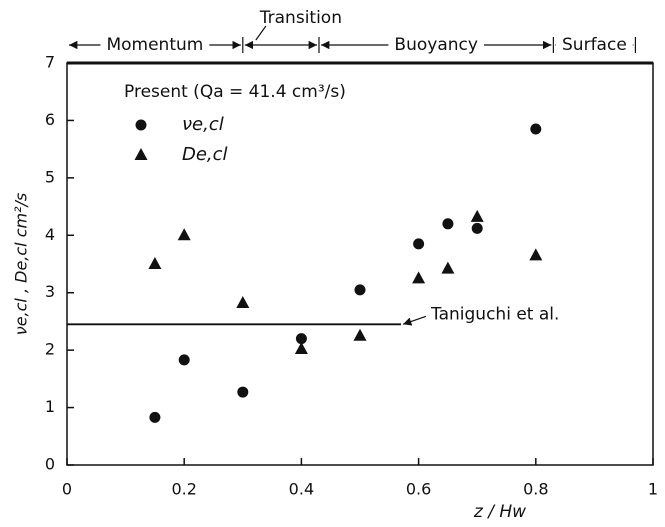  What do you see at coordinates (50, 119) in the screenshot?
I see `y-tick-label: 6` at bounding box center [50, 119].